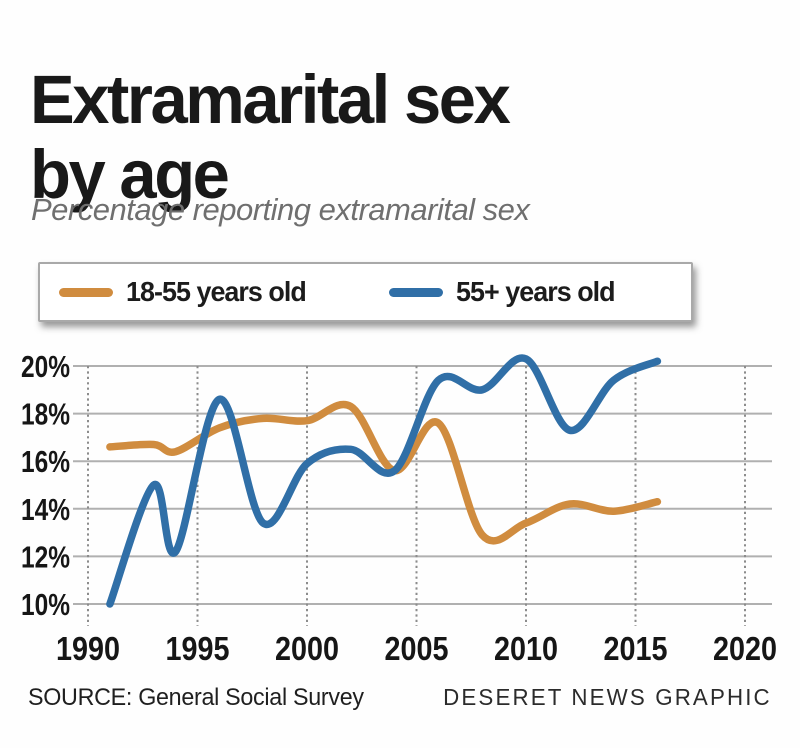 The image size is (800, 748). I want to click on x-tick-label: 2000, so click(307, 648).